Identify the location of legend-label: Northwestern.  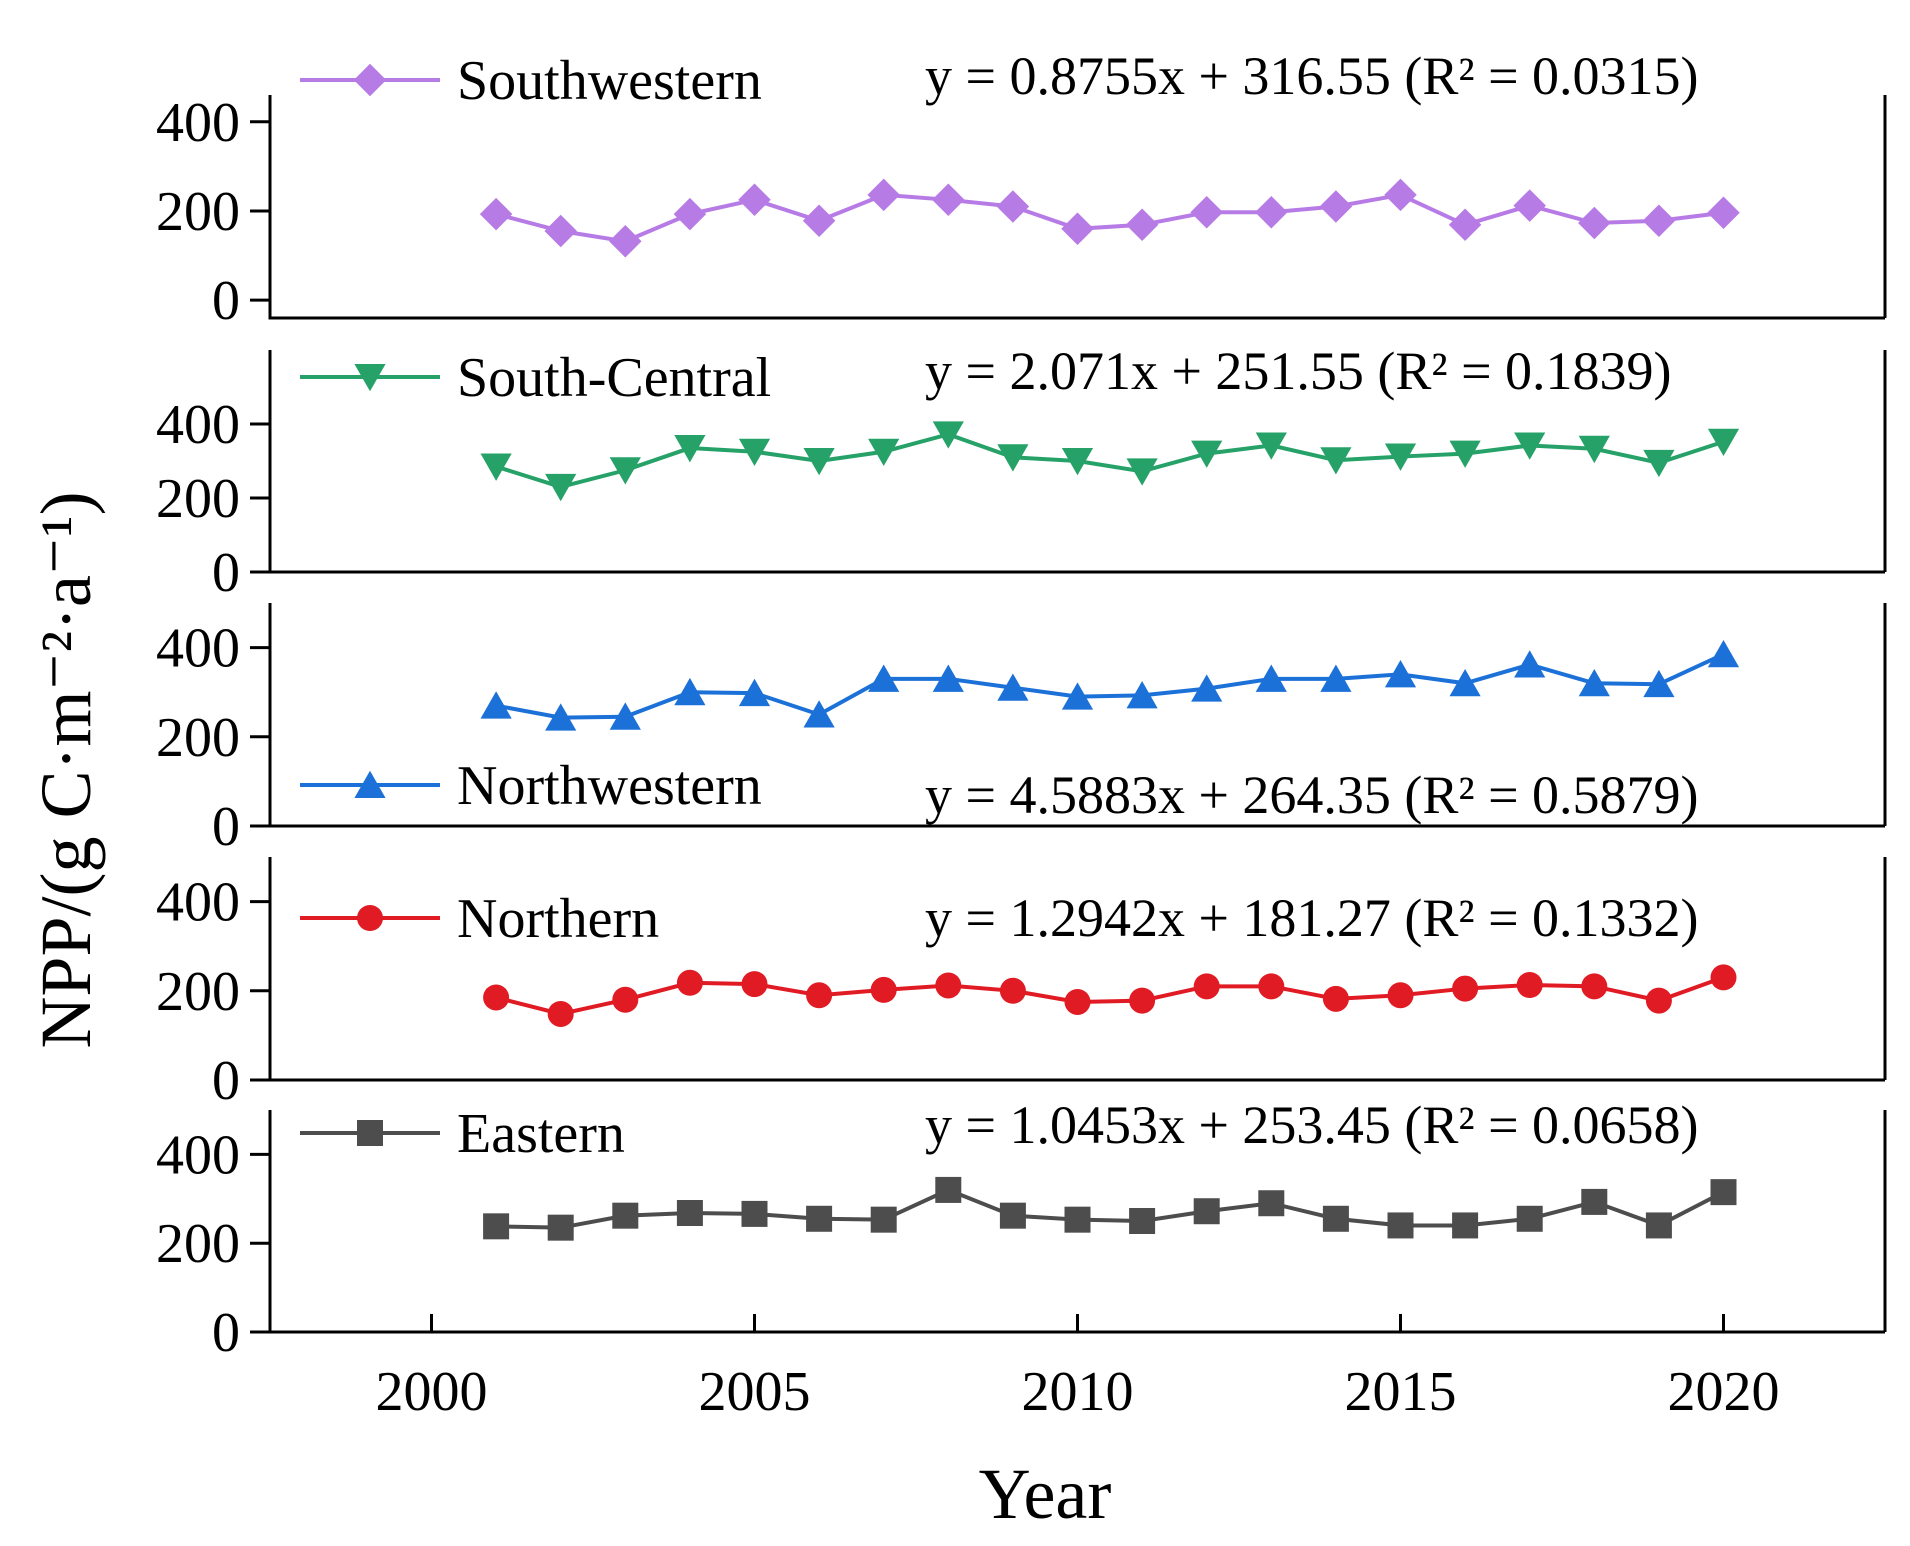
(609, 786).